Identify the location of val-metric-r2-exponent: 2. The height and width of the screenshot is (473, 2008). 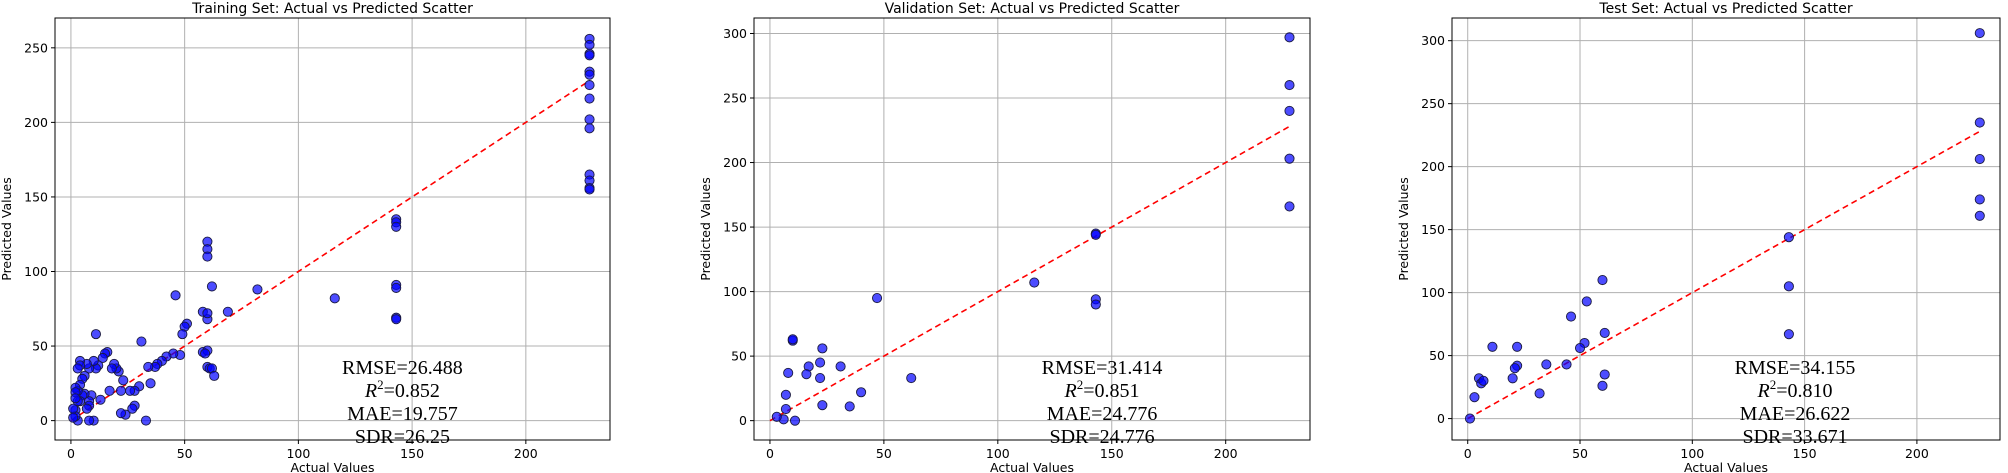
(1080, 384).